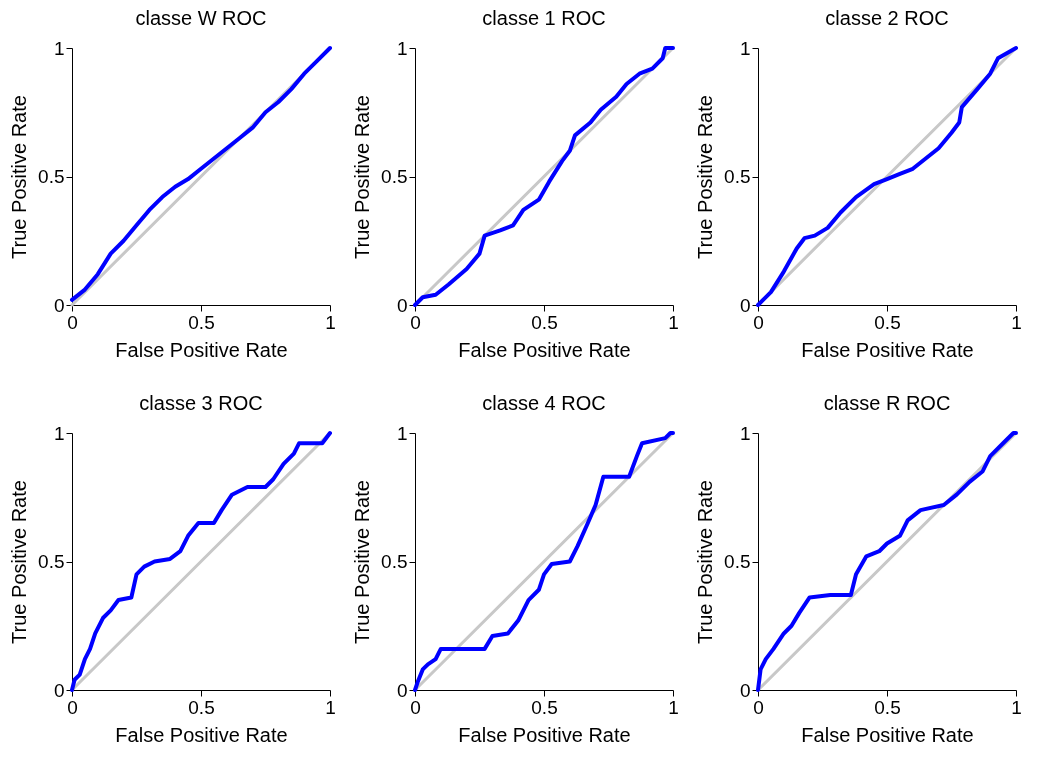 The height and width of the screenshot is (769, 1044). What do you see at coordinates (201, 18) in the screenshot?
I see `chart-title: classe W ROC` at bounding box center [201, 18].